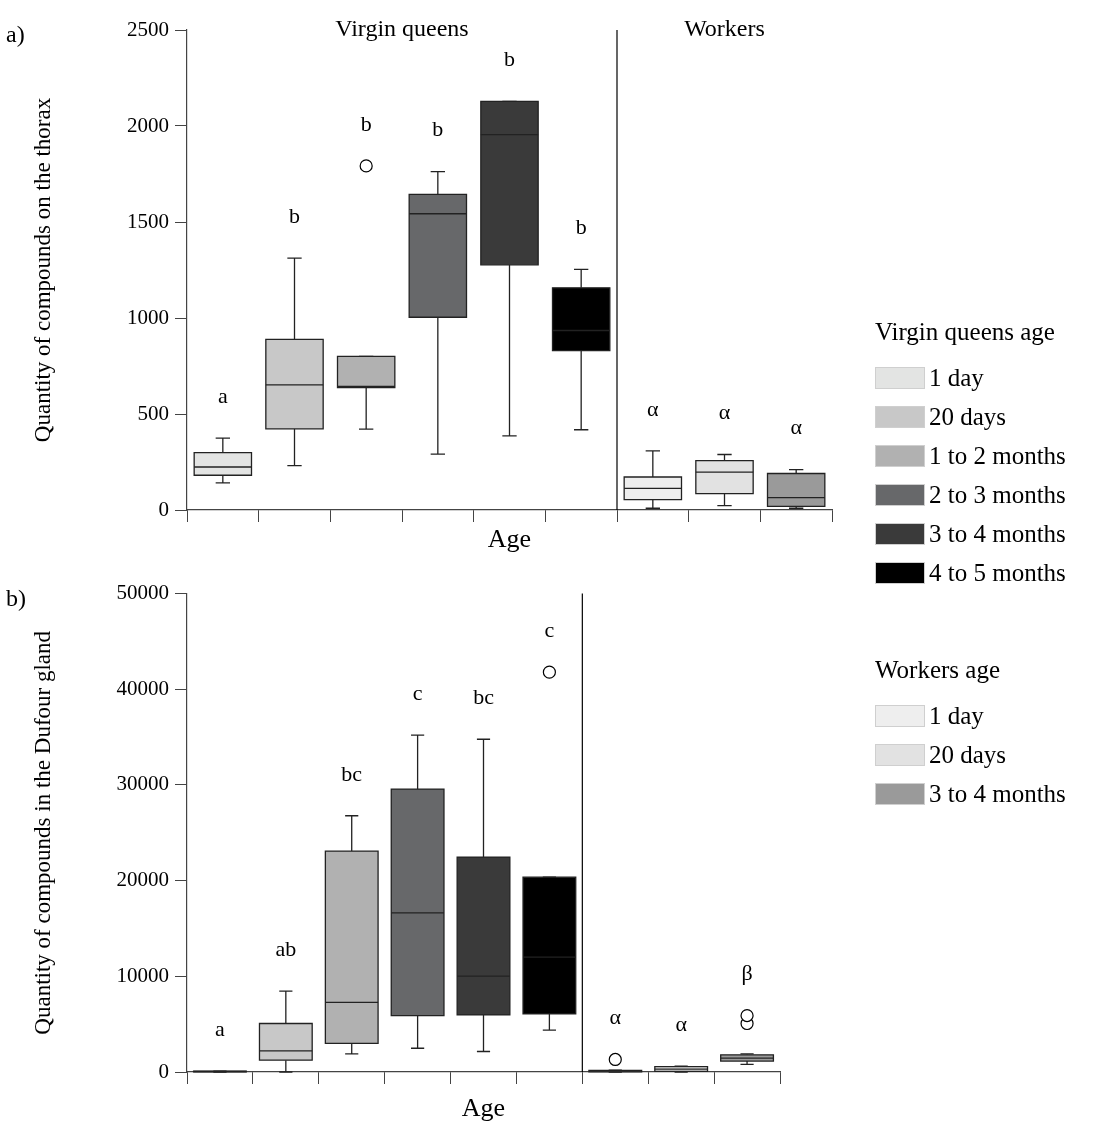 This screenshot has height=1129, width=1109. Describe the element at coordinates (16, 597) in the screenshot. I see `chart-title: b)` at that location.